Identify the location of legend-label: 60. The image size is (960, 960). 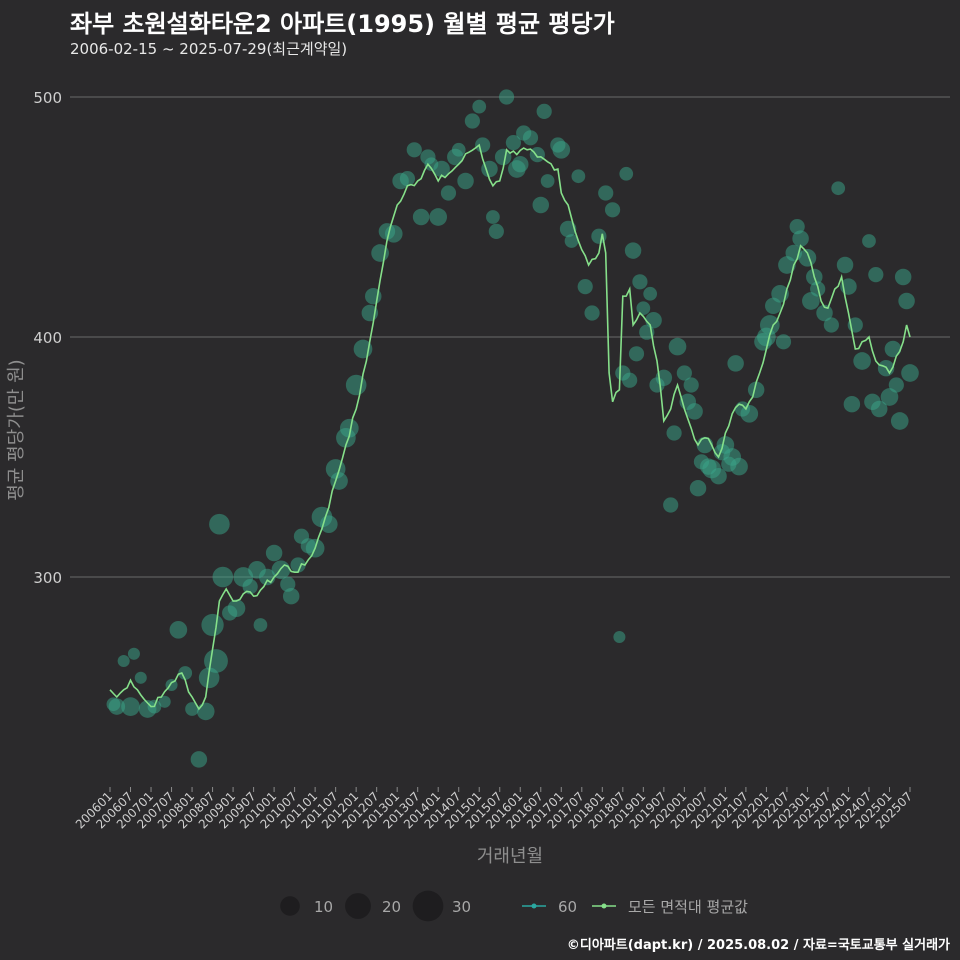
(567, 907).